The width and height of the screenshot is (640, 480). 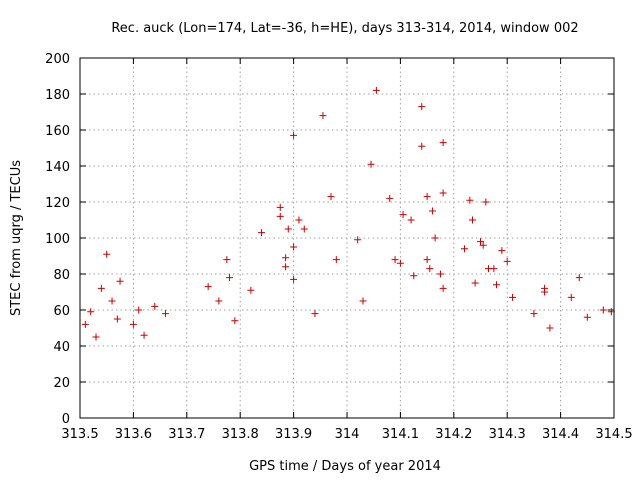 I want to click on x-tick-label: 313.7, so click(x=186, y=434).